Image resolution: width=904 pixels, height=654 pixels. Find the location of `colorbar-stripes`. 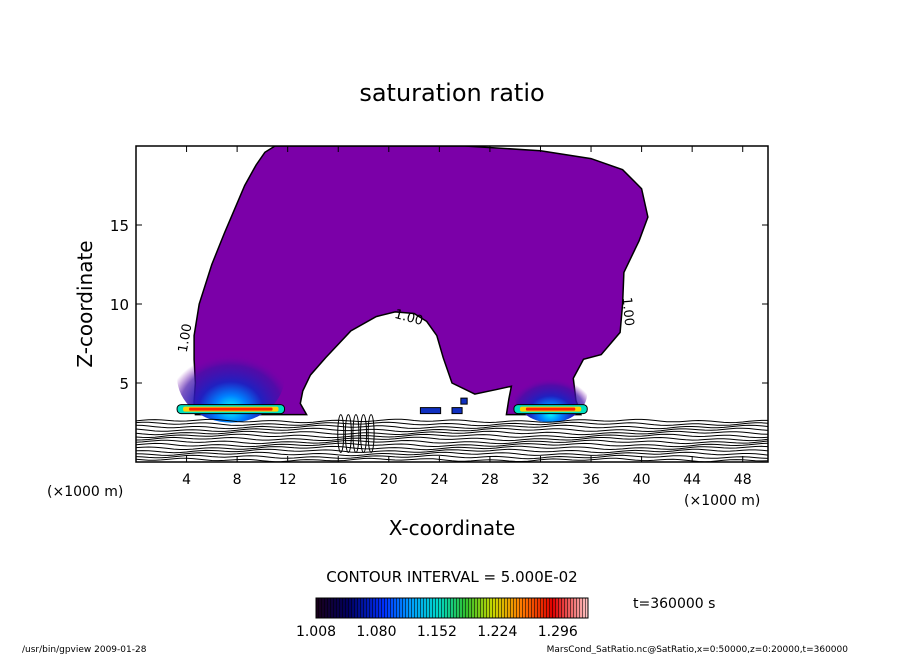

colorbar-stripes is located at coordinates (452, 608).